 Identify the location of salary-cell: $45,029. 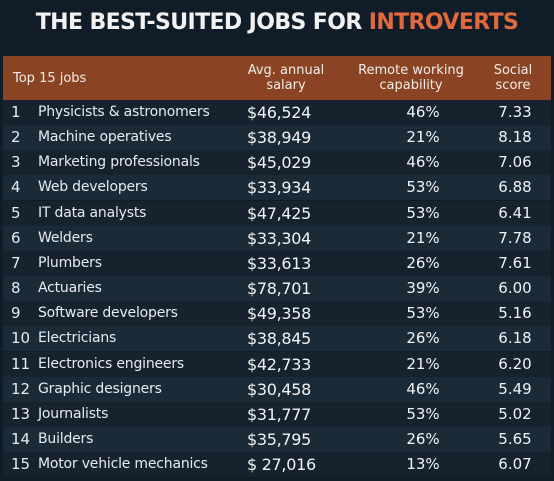
(279, 163).